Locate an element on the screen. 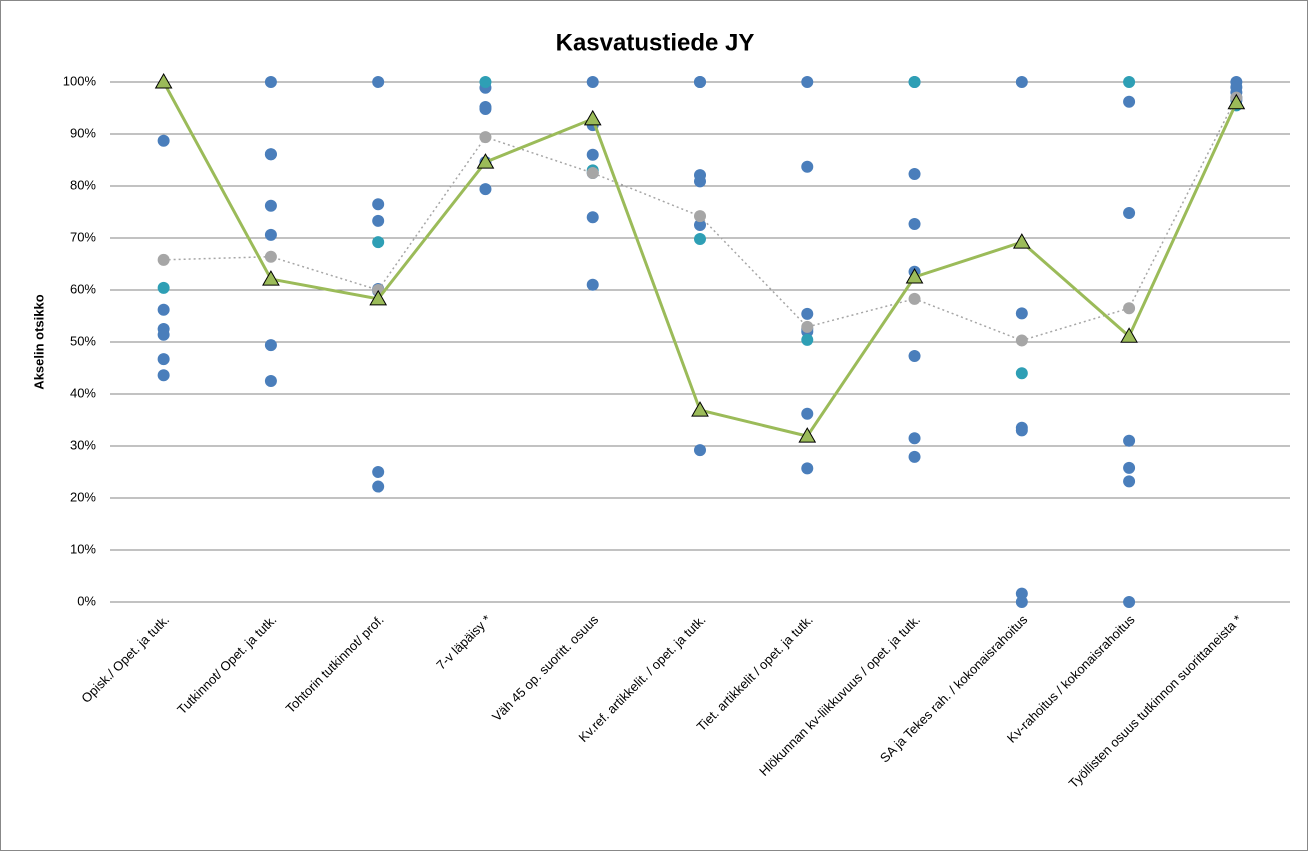 This screenshot has height=852, width=1309. y-tick-label: 100% is located at coordinates (80, 80).